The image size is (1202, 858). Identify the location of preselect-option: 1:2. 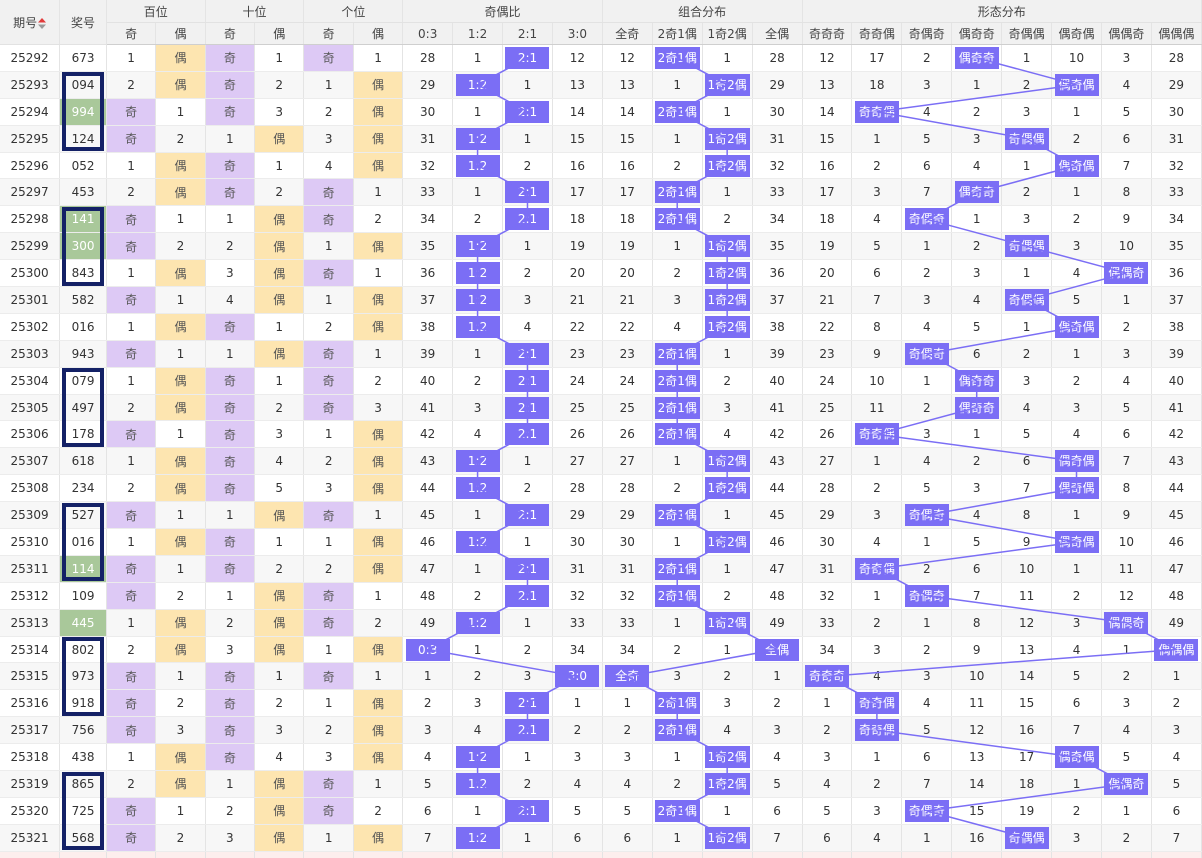
(478, 854).